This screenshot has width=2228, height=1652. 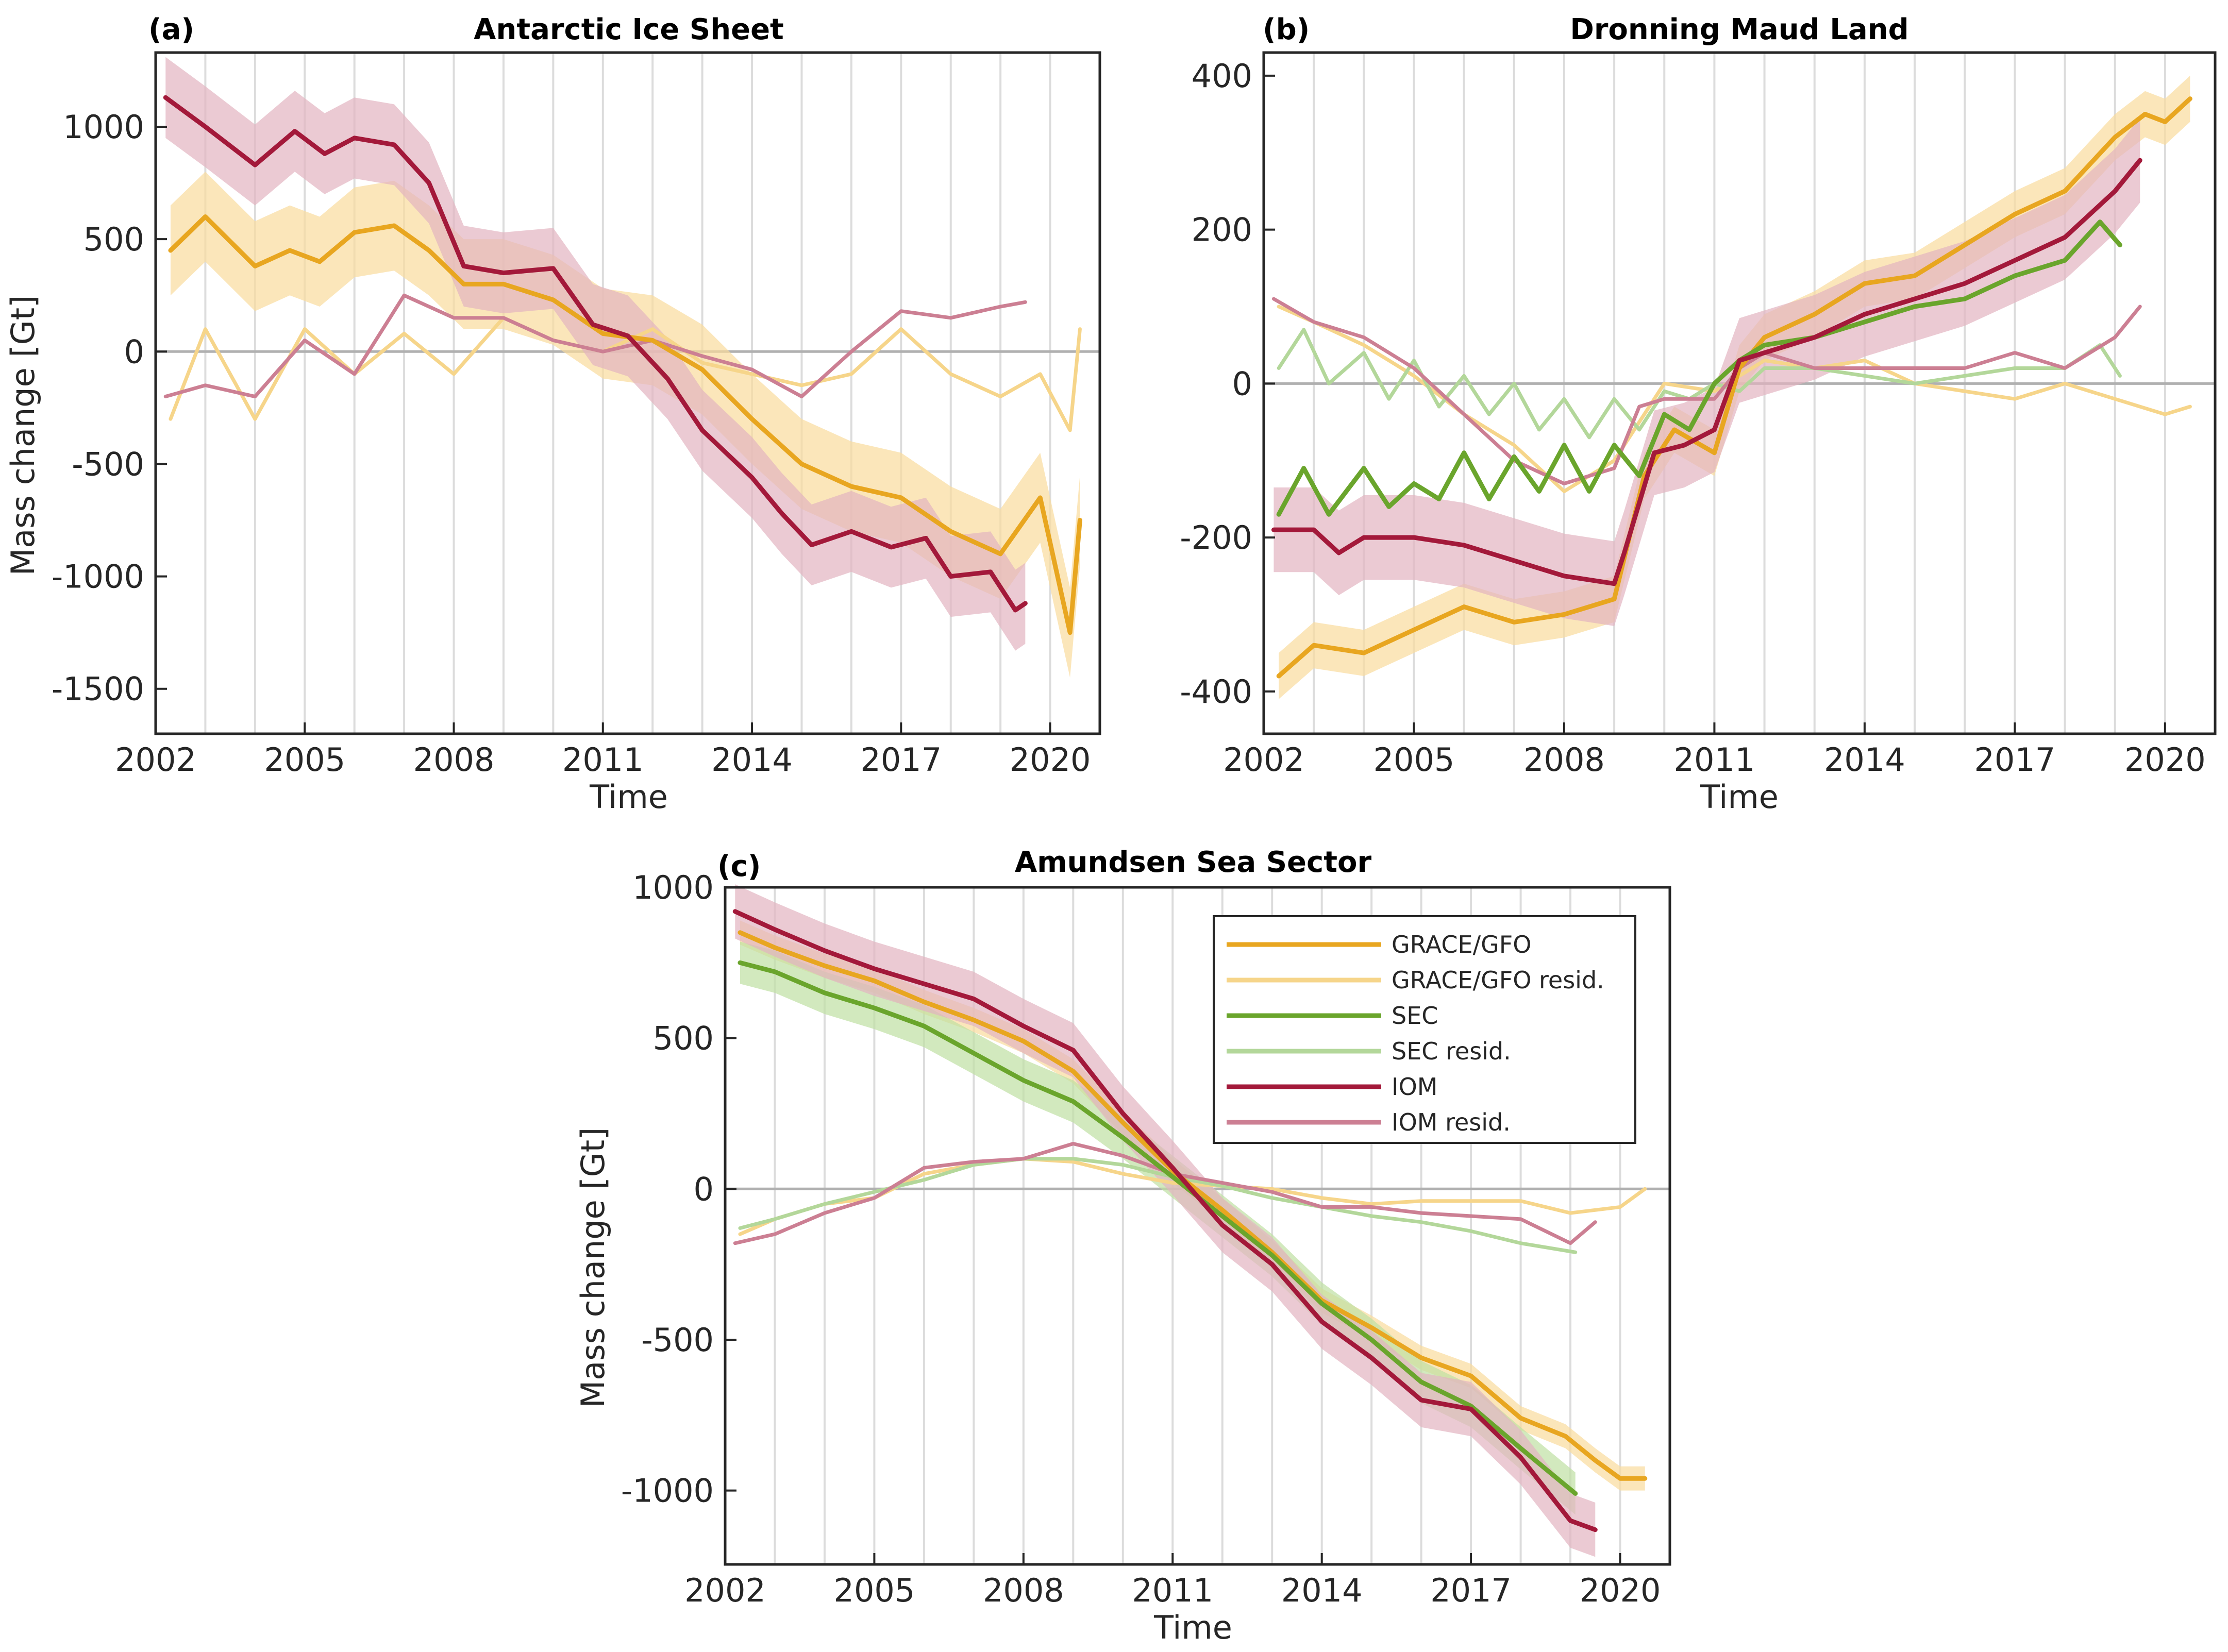 What do you see at coordinates (1222, 230) in the screenshot?
I see `y-tick-label-200: 200` at bounding box center [1222, 230].